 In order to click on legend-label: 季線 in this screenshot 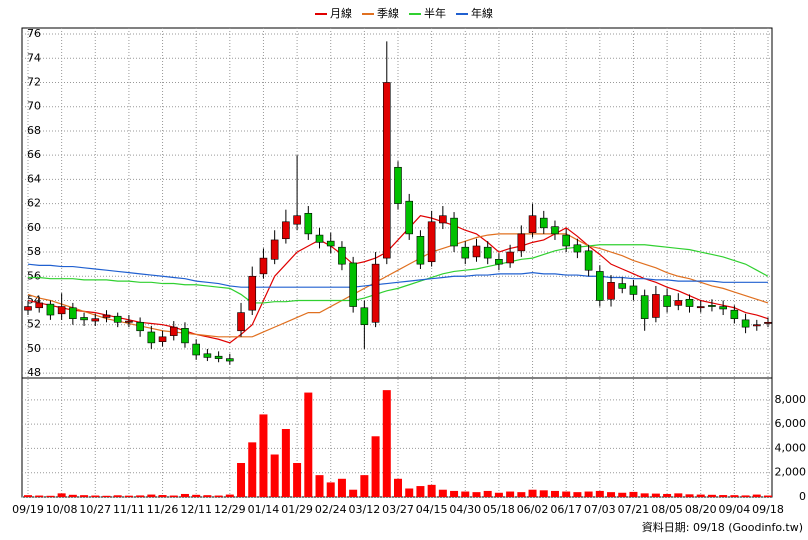, I will do `click(388, 13)`.